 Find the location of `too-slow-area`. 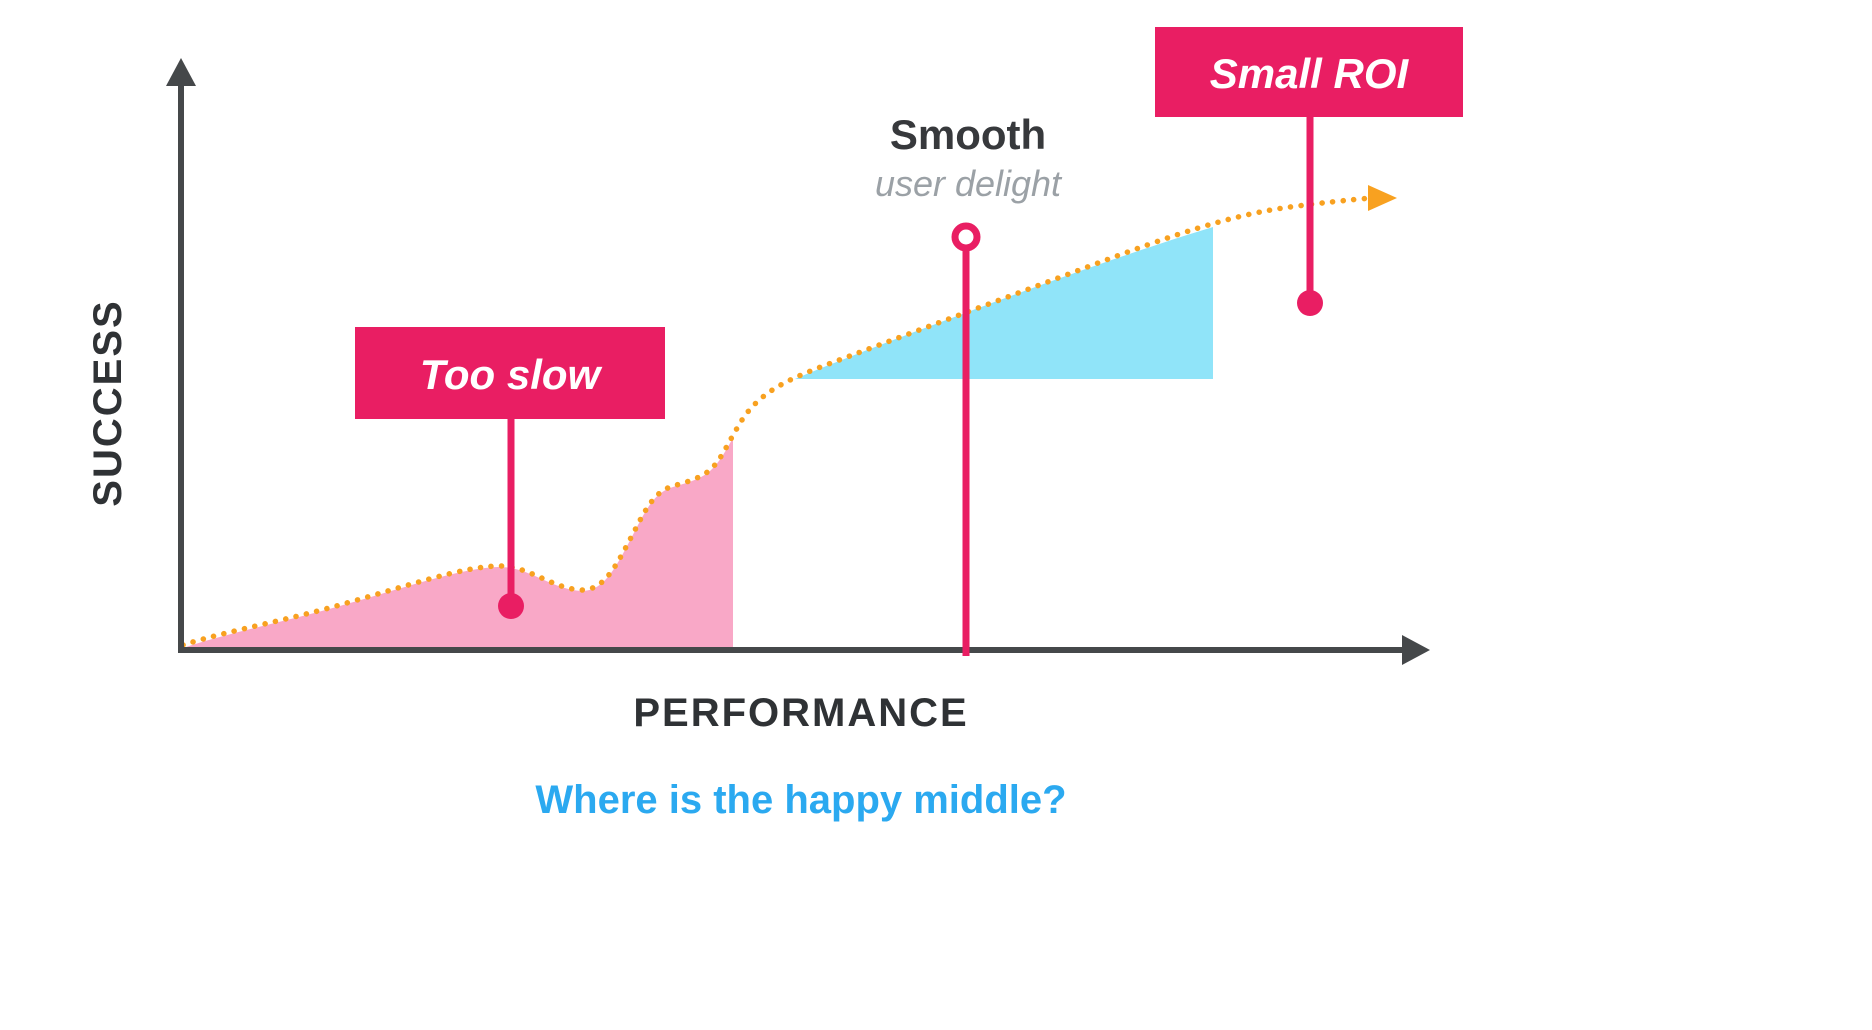

too-slow-area is located at coordinates (458, 543).